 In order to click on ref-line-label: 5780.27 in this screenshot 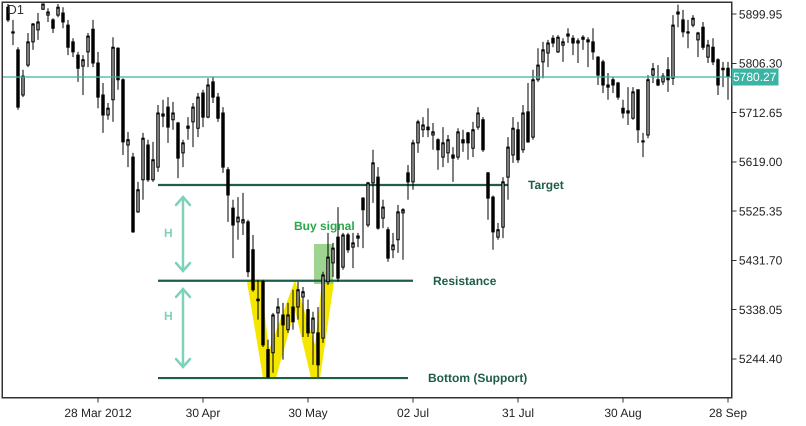, I will do `click(755, 77)`.